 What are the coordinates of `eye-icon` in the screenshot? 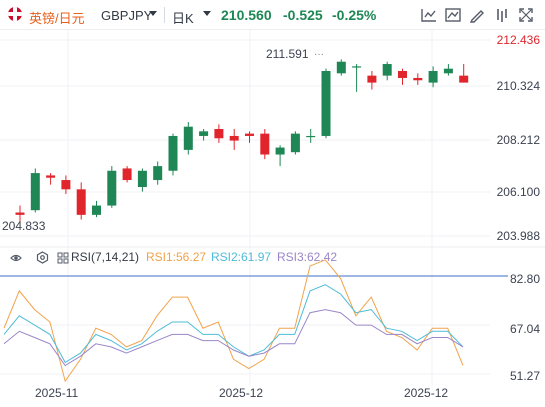 It's located at (16, 258).